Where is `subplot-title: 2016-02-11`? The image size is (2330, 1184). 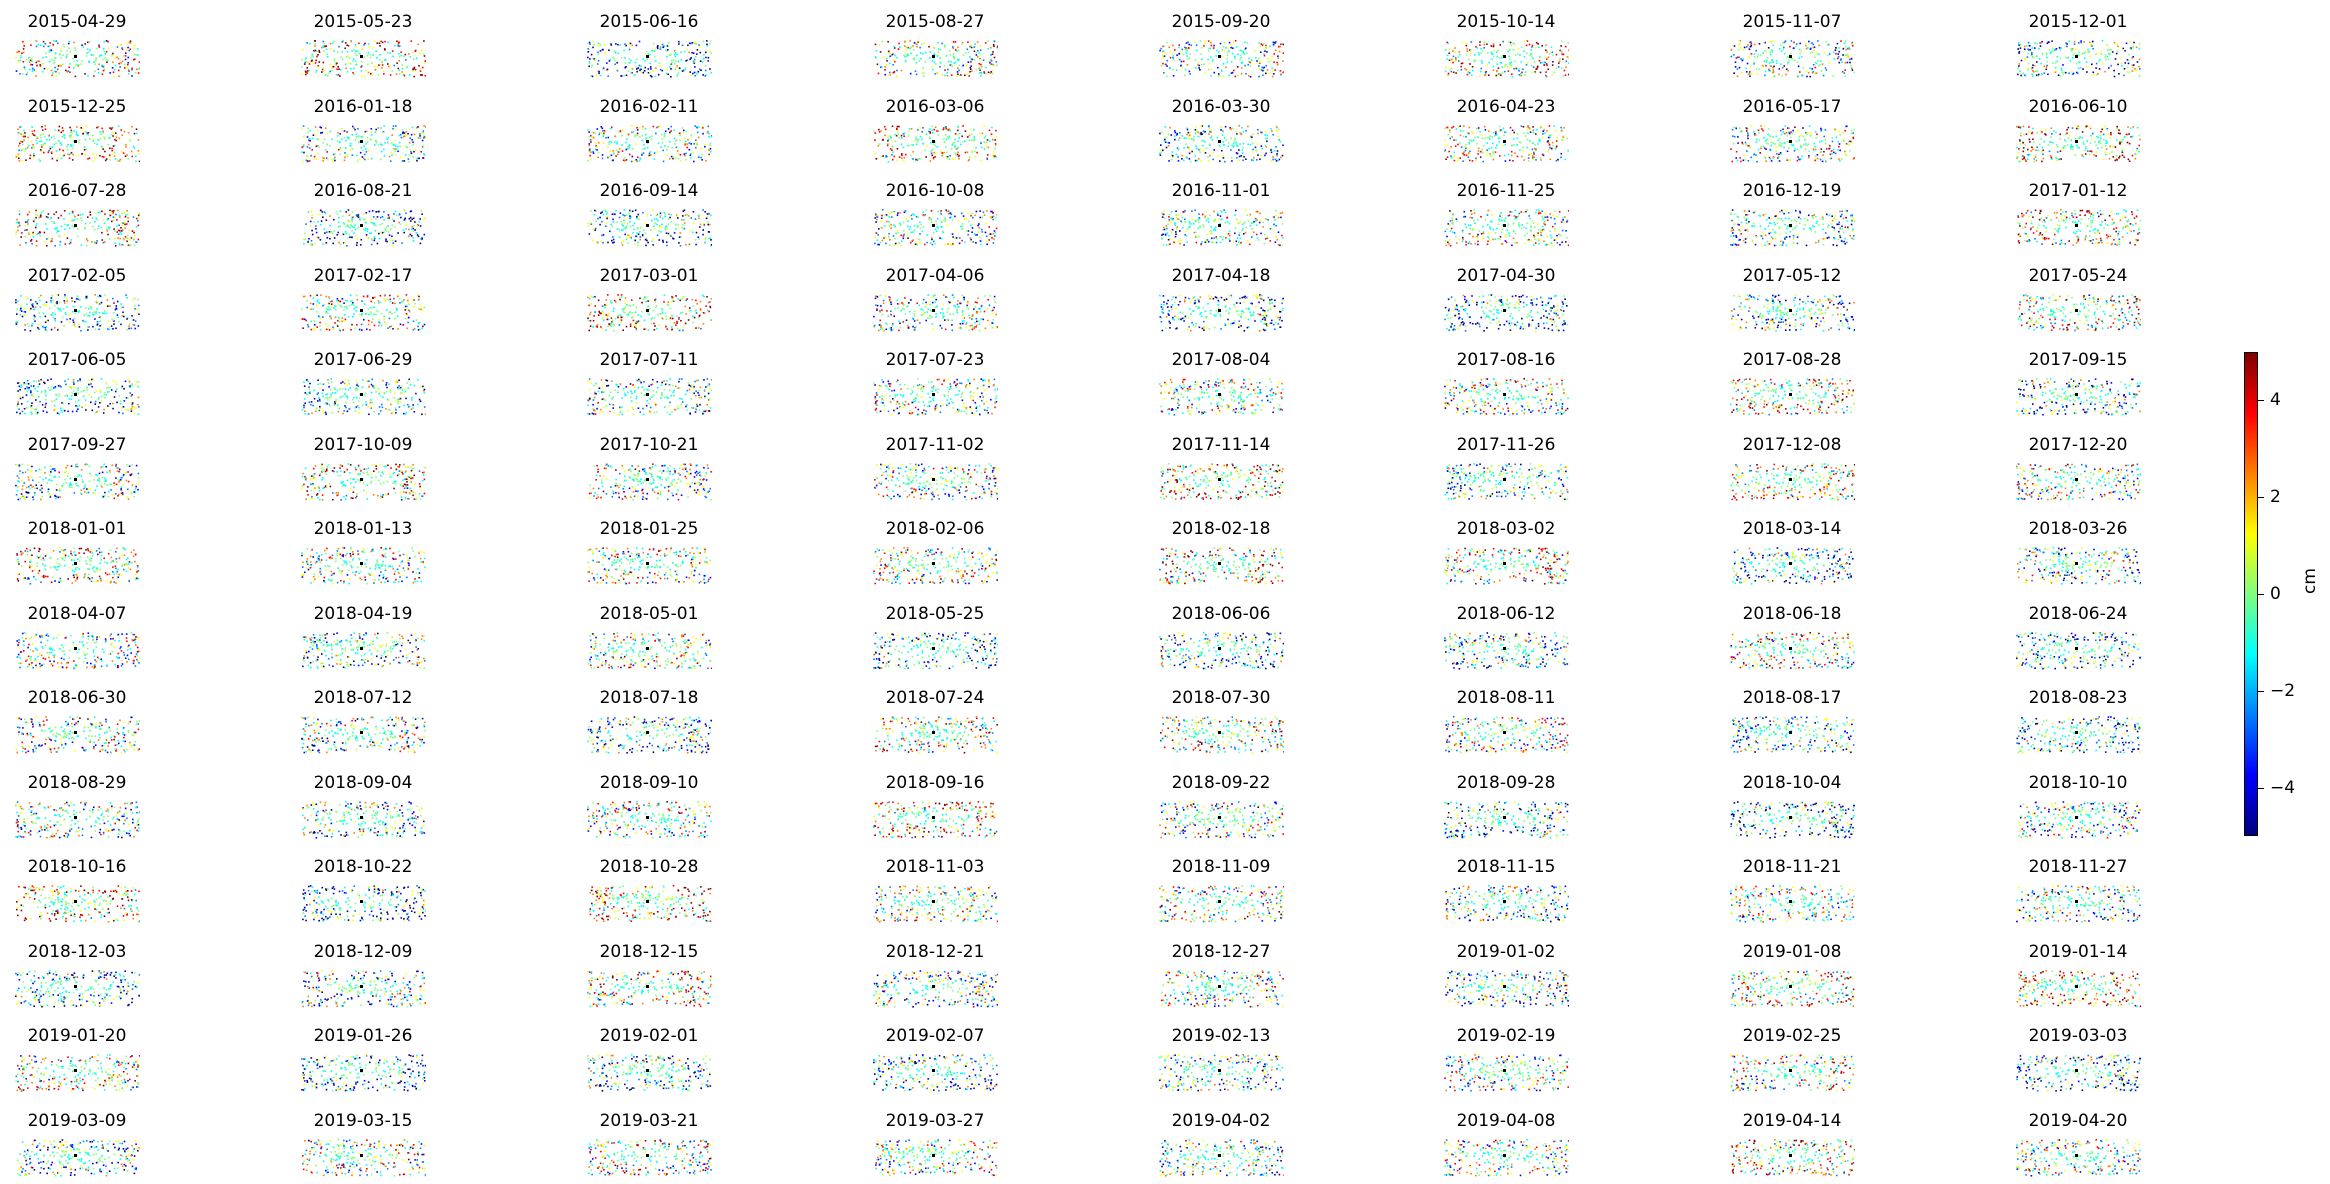
subplot-title: 2016-02-11 is located at coordinates (649, 107).